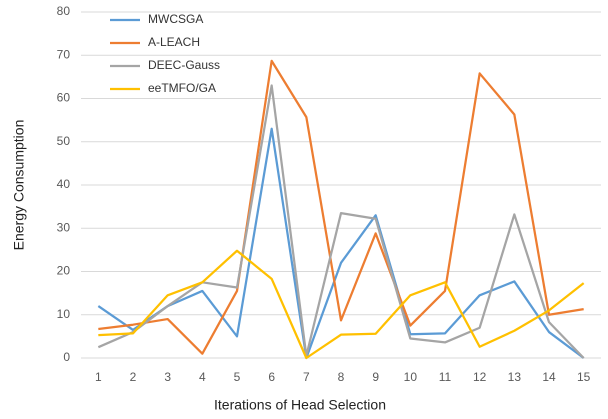  What do you see at coordinates (375, 377) in the screenshot?
I see `x-tick-label: 9` at bounding box center [375, 377].